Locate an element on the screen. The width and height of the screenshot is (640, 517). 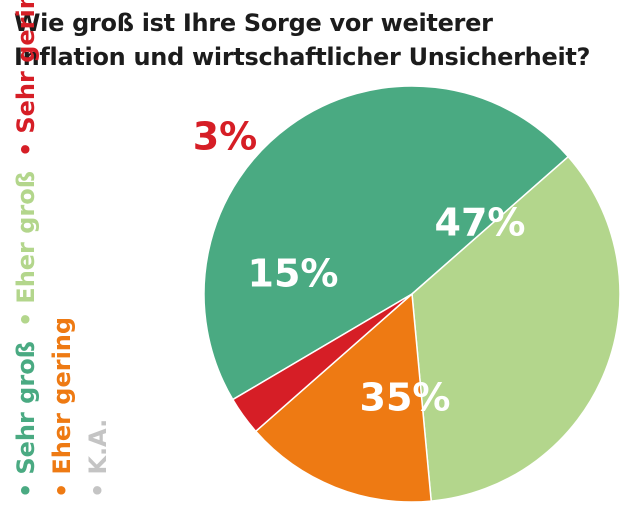
slice-value-label: 47% is located at coordinates (480, 223).